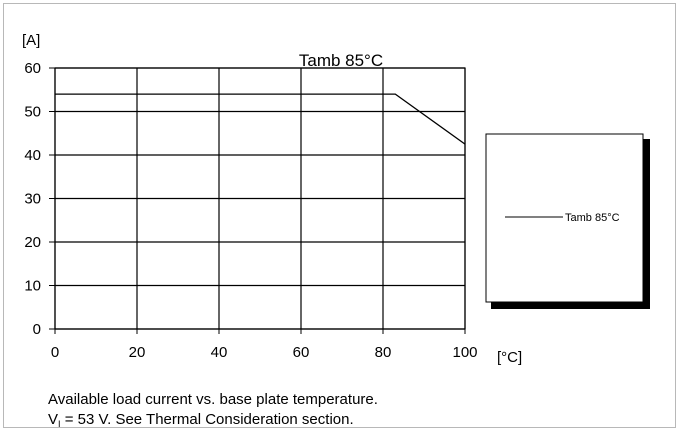 This screenshot has height=433, width=681. I want to click on legend: Tamb 85°C, so click(567, 221).